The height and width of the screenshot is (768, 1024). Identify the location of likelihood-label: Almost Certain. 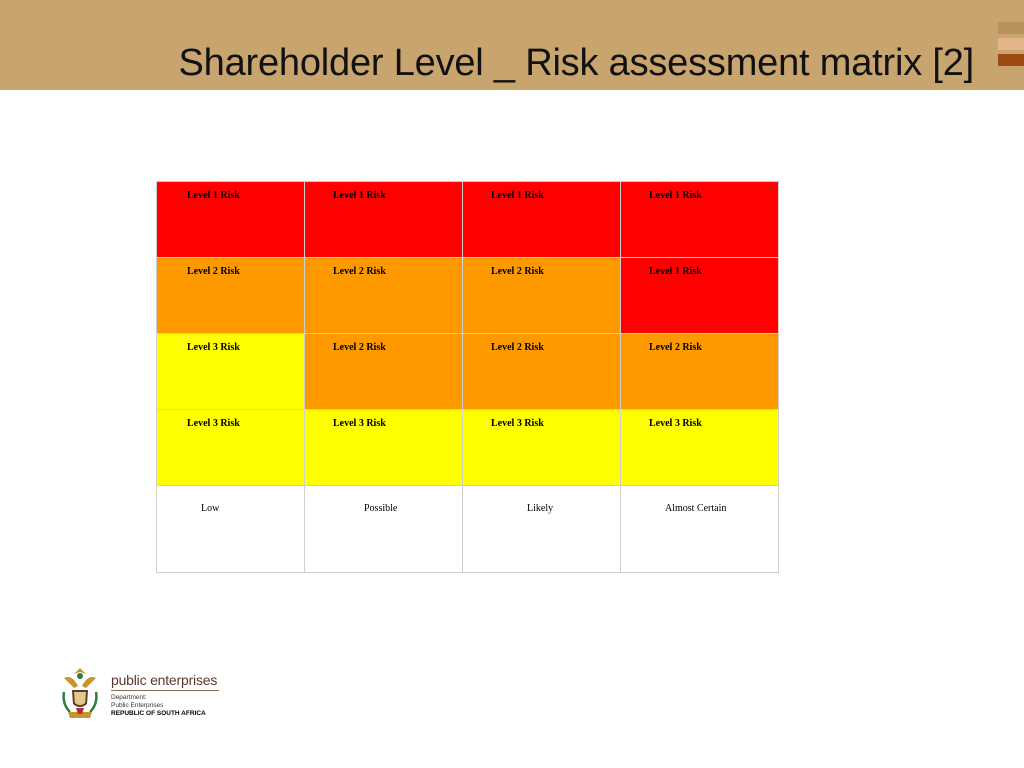
(696, 508).